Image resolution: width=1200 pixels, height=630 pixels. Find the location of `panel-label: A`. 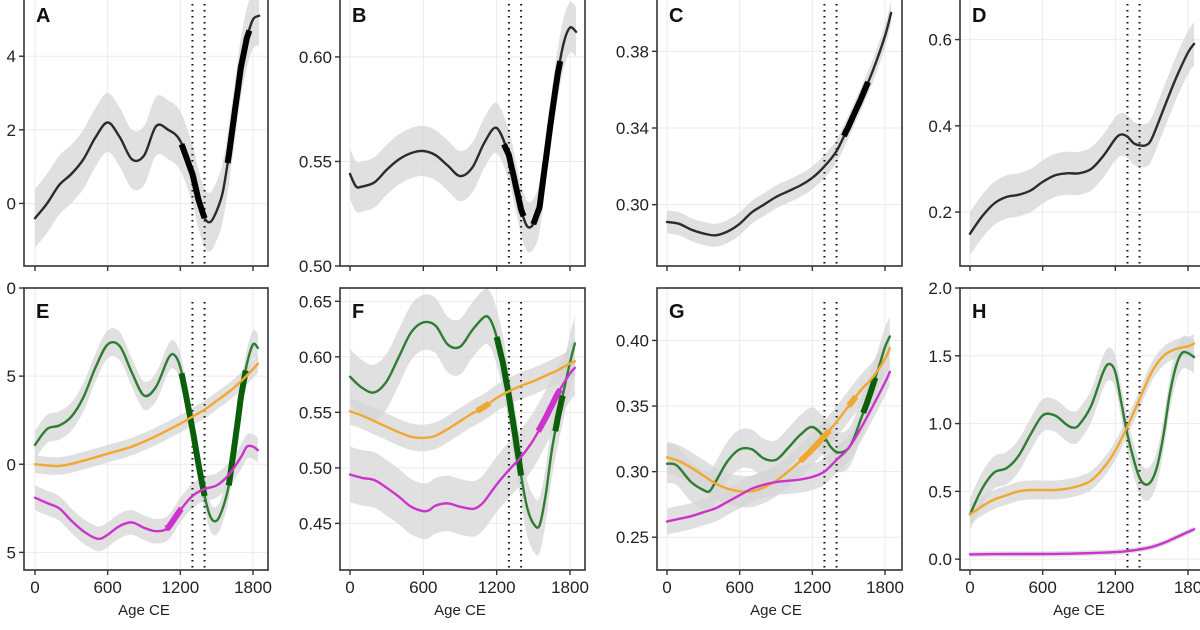

panel-label: A is located at coordinates (43, 16).